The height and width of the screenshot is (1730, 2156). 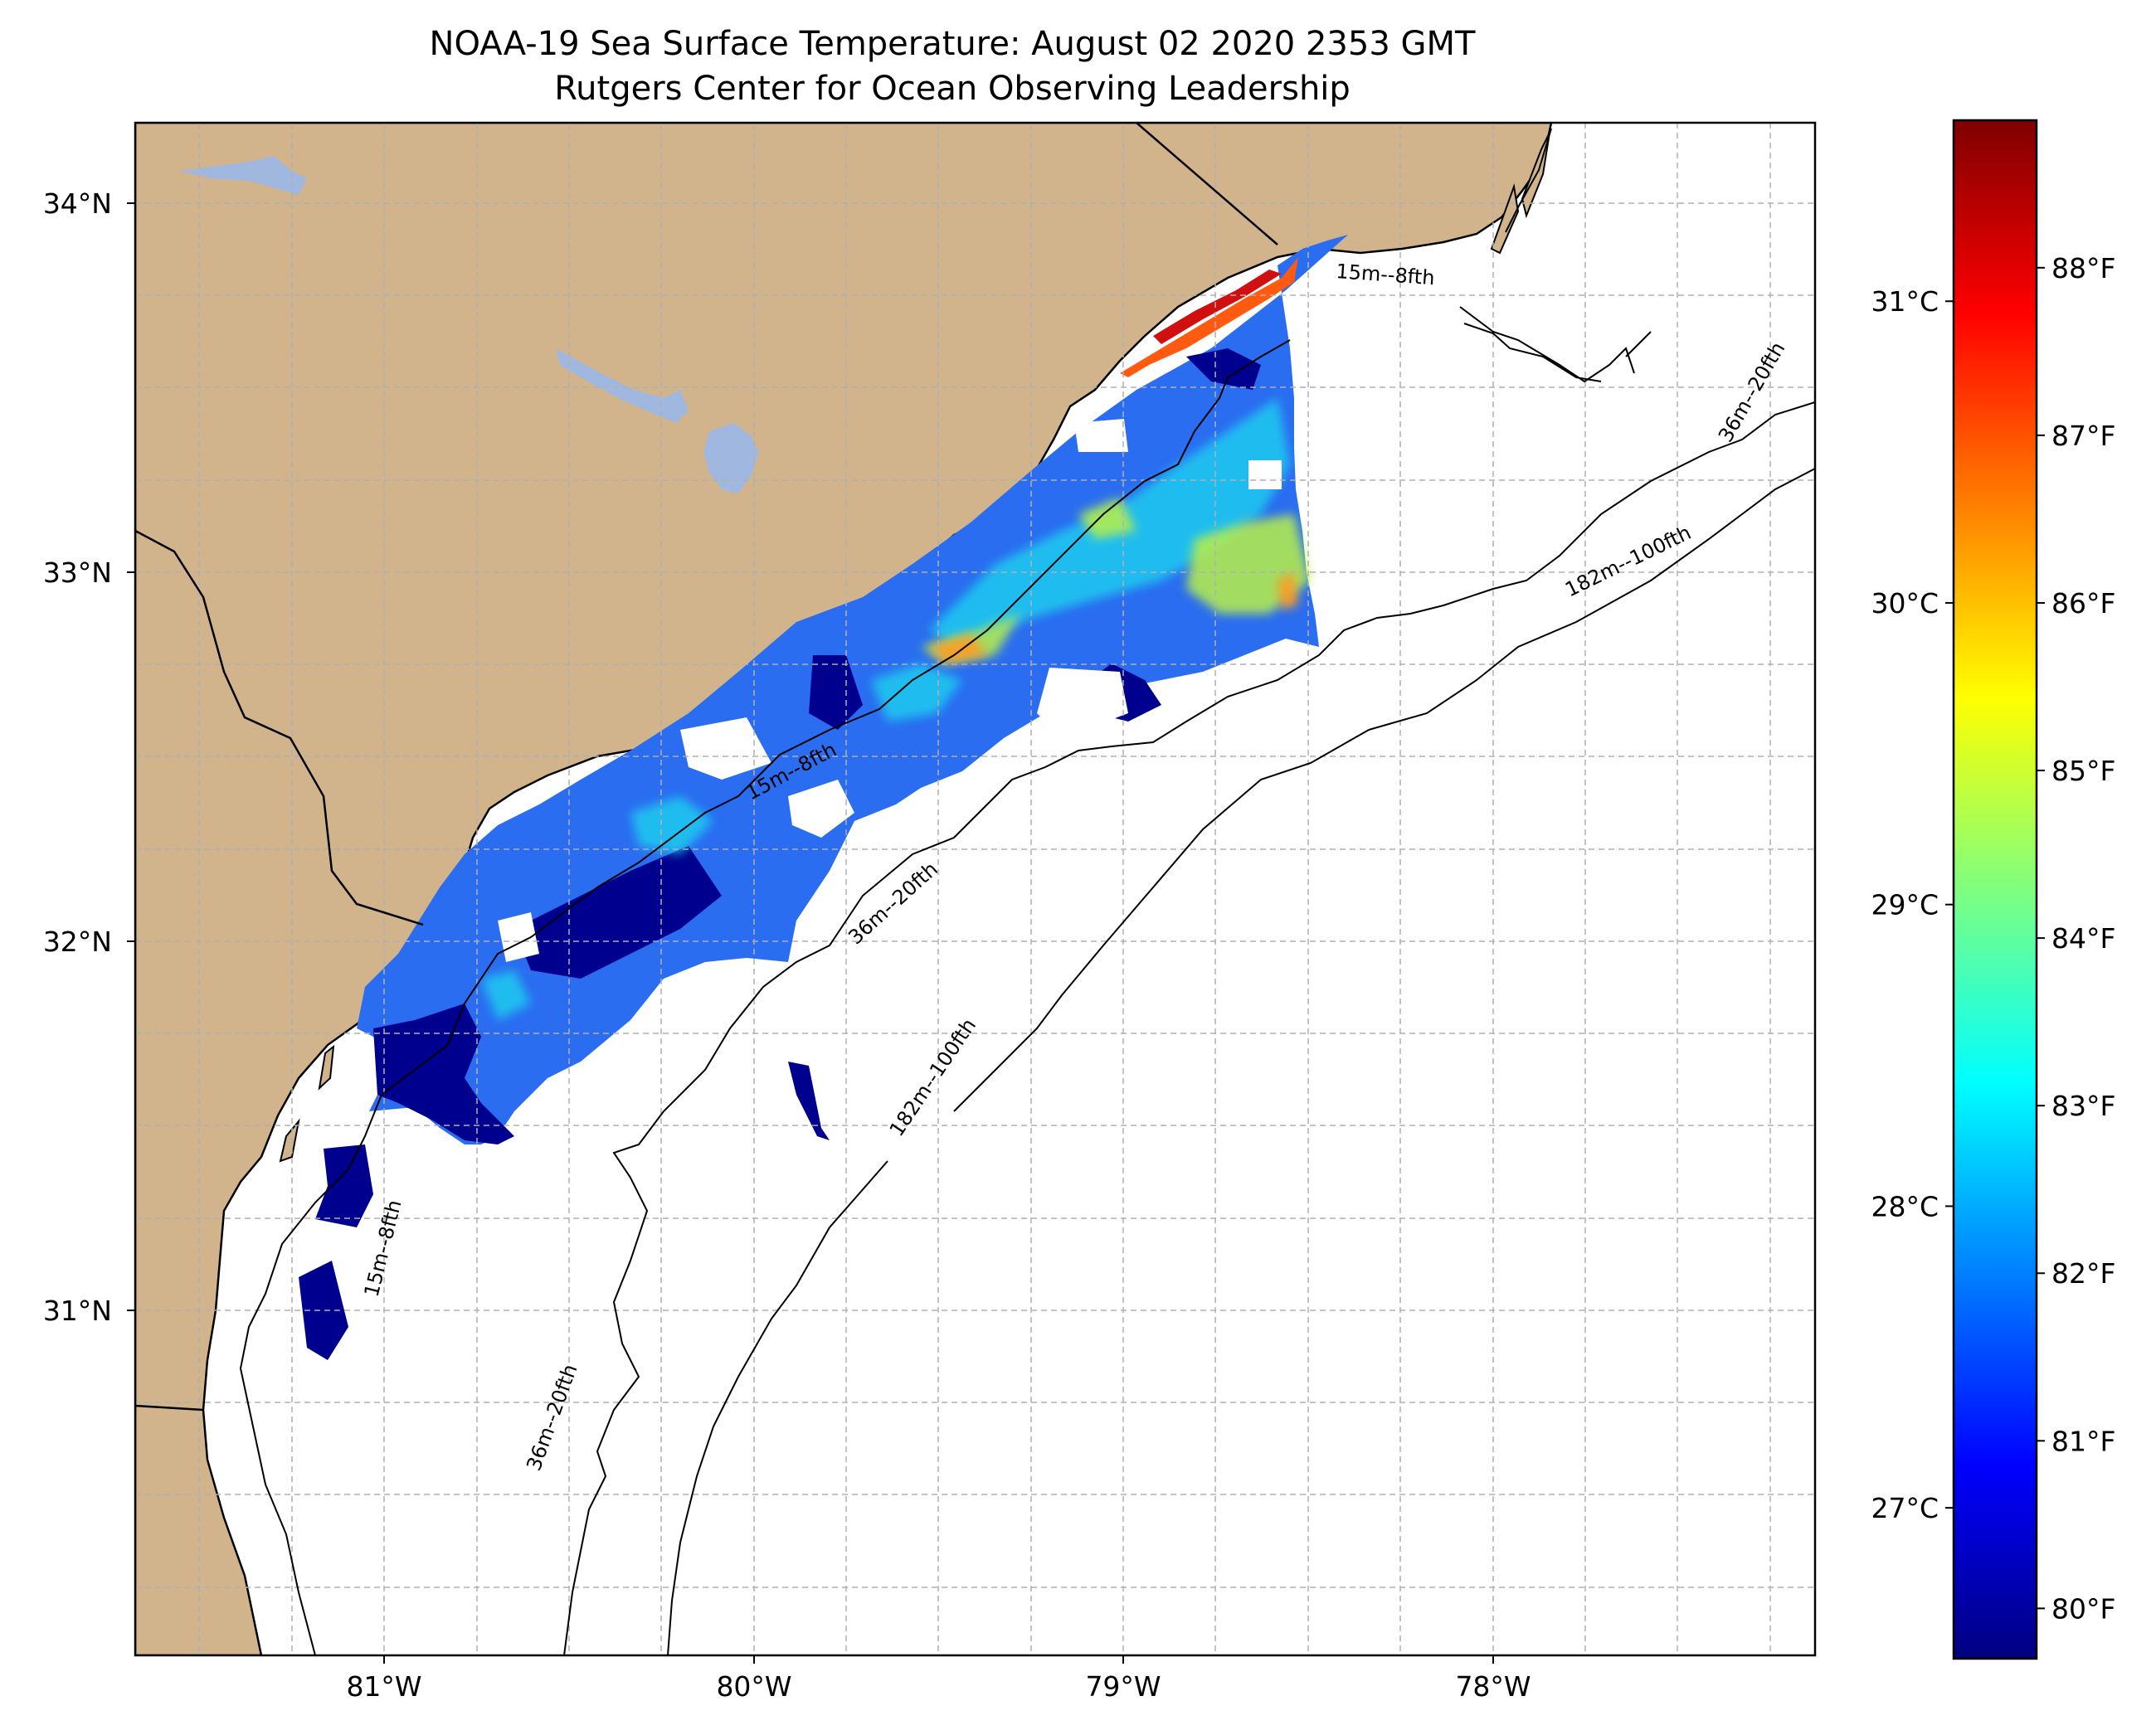 I want to click on colorbar-fahrenheit-label: 86°F, so click(x=2083, y=603).